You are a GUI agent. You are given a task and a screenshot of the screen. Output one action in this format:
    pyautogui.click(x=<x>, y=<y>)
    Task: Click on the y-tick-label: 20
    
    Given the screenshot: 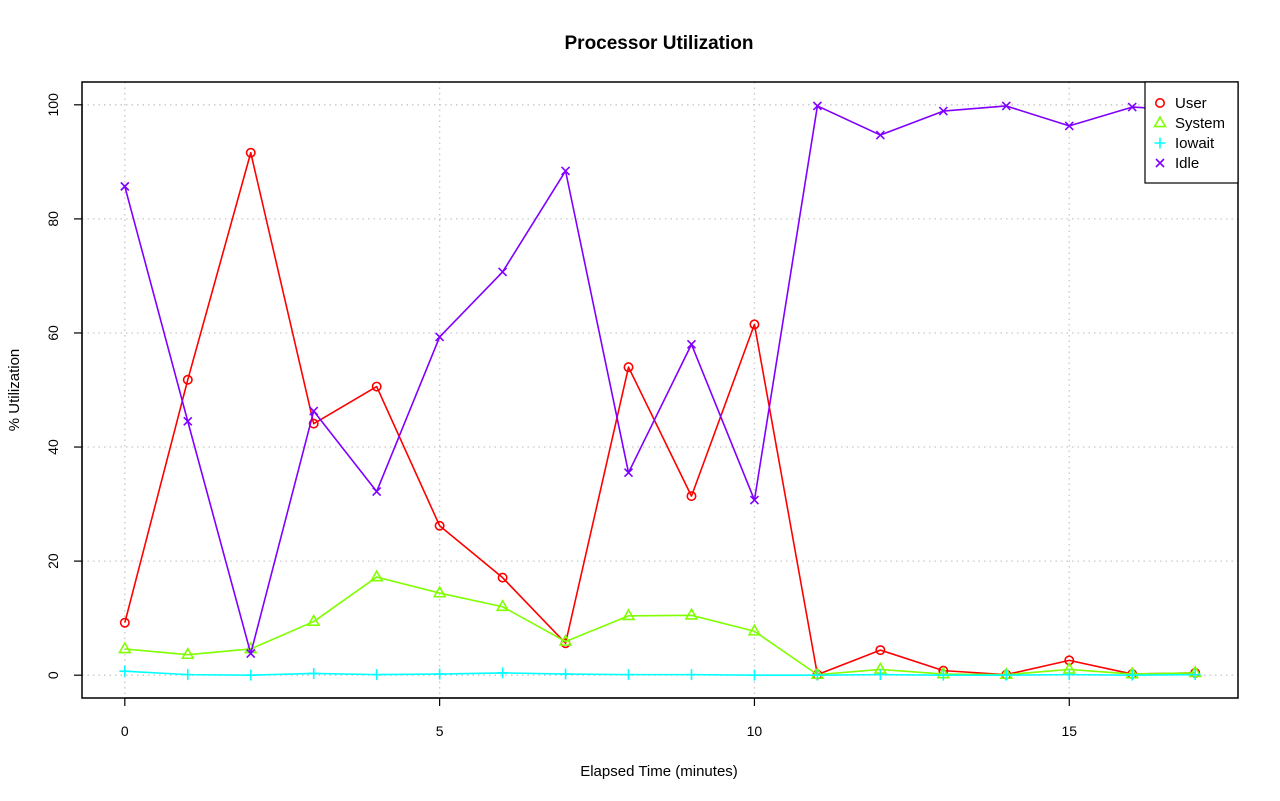 What is the action you would take?
    pyautogui.click(x=53, y=561)
    